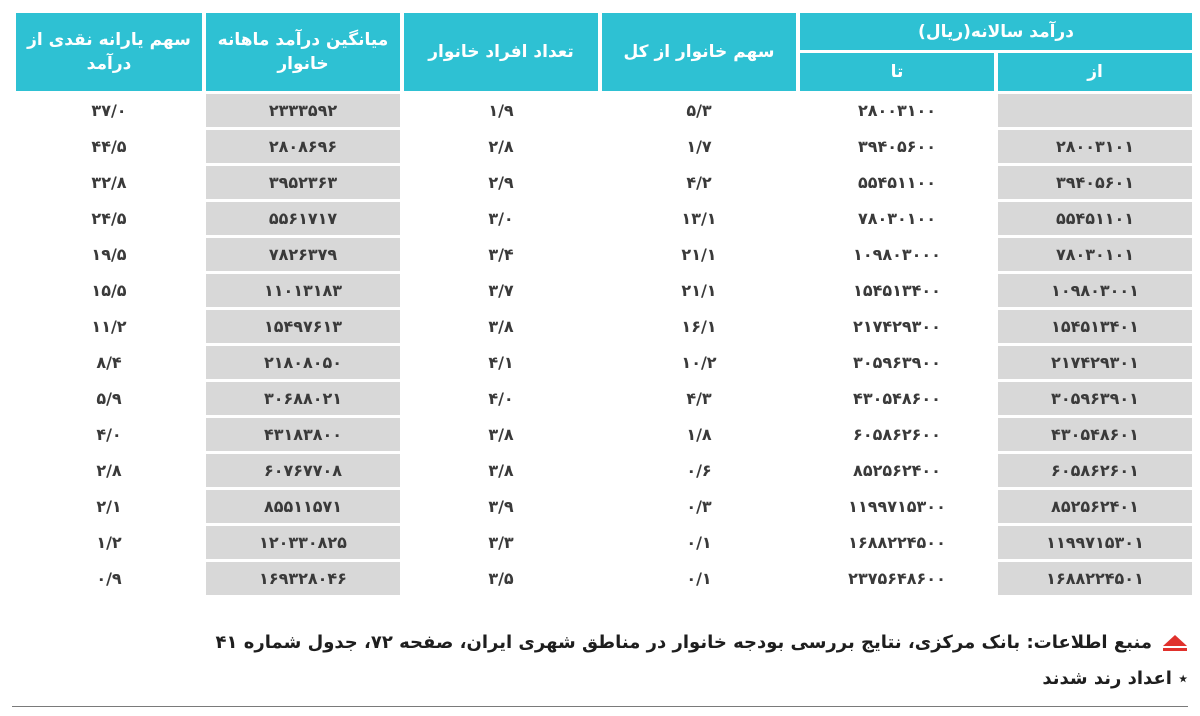  Describe the element at coordinates (109, 182) in the screenshot. I see `cell-subsidy-share: ۳۲/۸` at that location.